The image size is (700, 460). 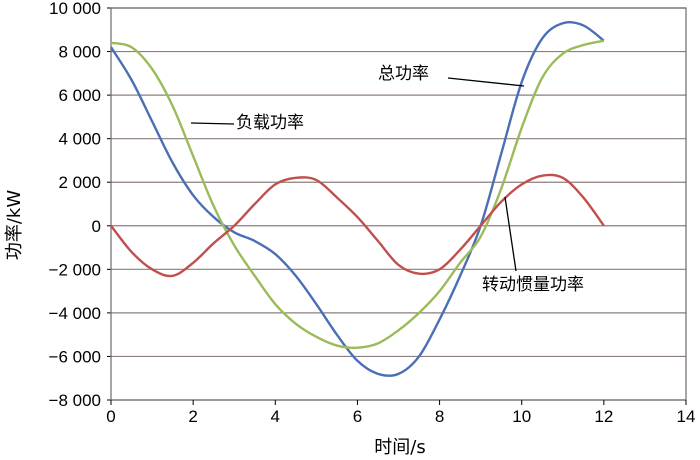 What do you see at coordinates (96, 226) in the screenshot?
I see `y-tick-label: 0` at bounding box center [96, 226].